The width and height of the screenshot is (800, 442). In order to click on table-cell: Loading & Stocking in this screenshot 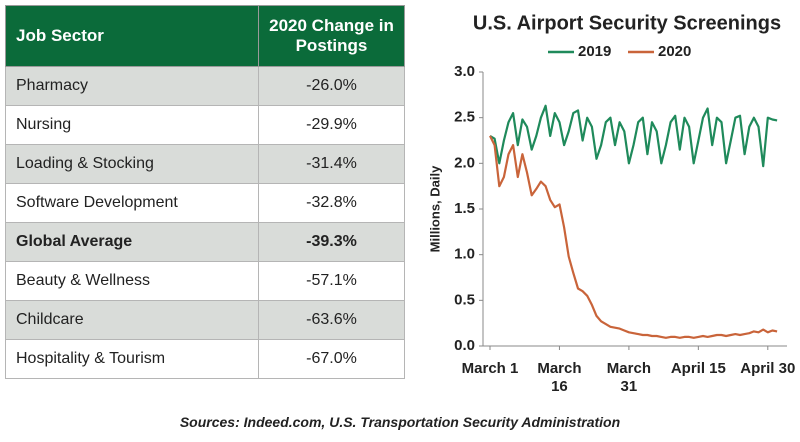, I will do `click(132, 164)`.